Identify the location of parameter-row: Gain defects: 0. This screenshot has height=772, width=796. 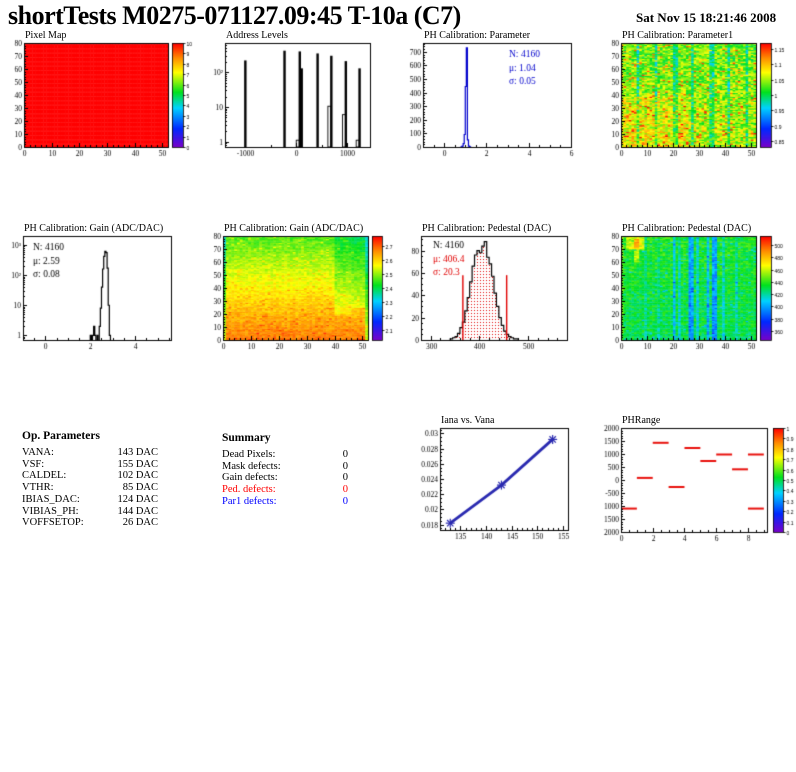
(285, 478).